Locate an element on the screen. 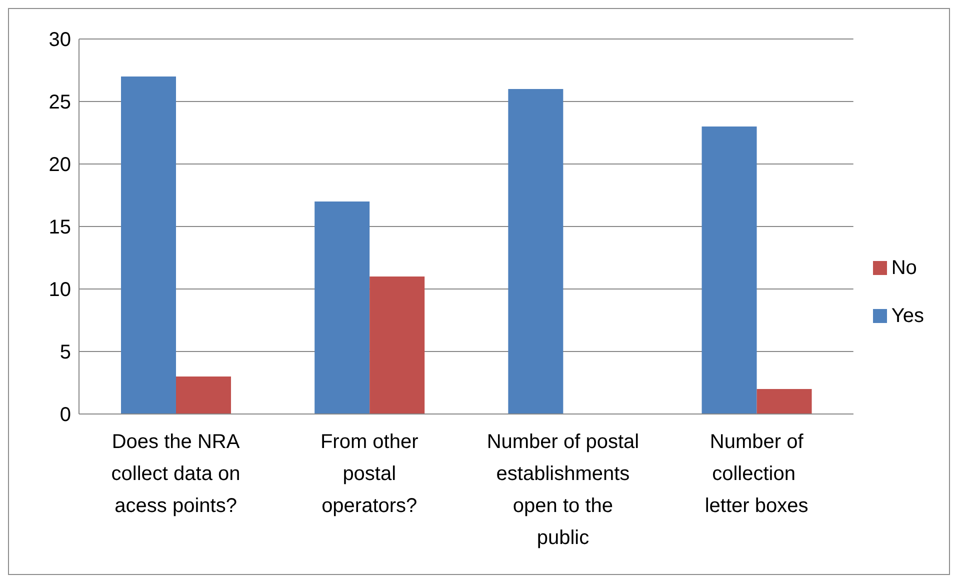 This screenshot has width=958, height=583. y-tick-label: 10 is located at coordinates (59, 290).